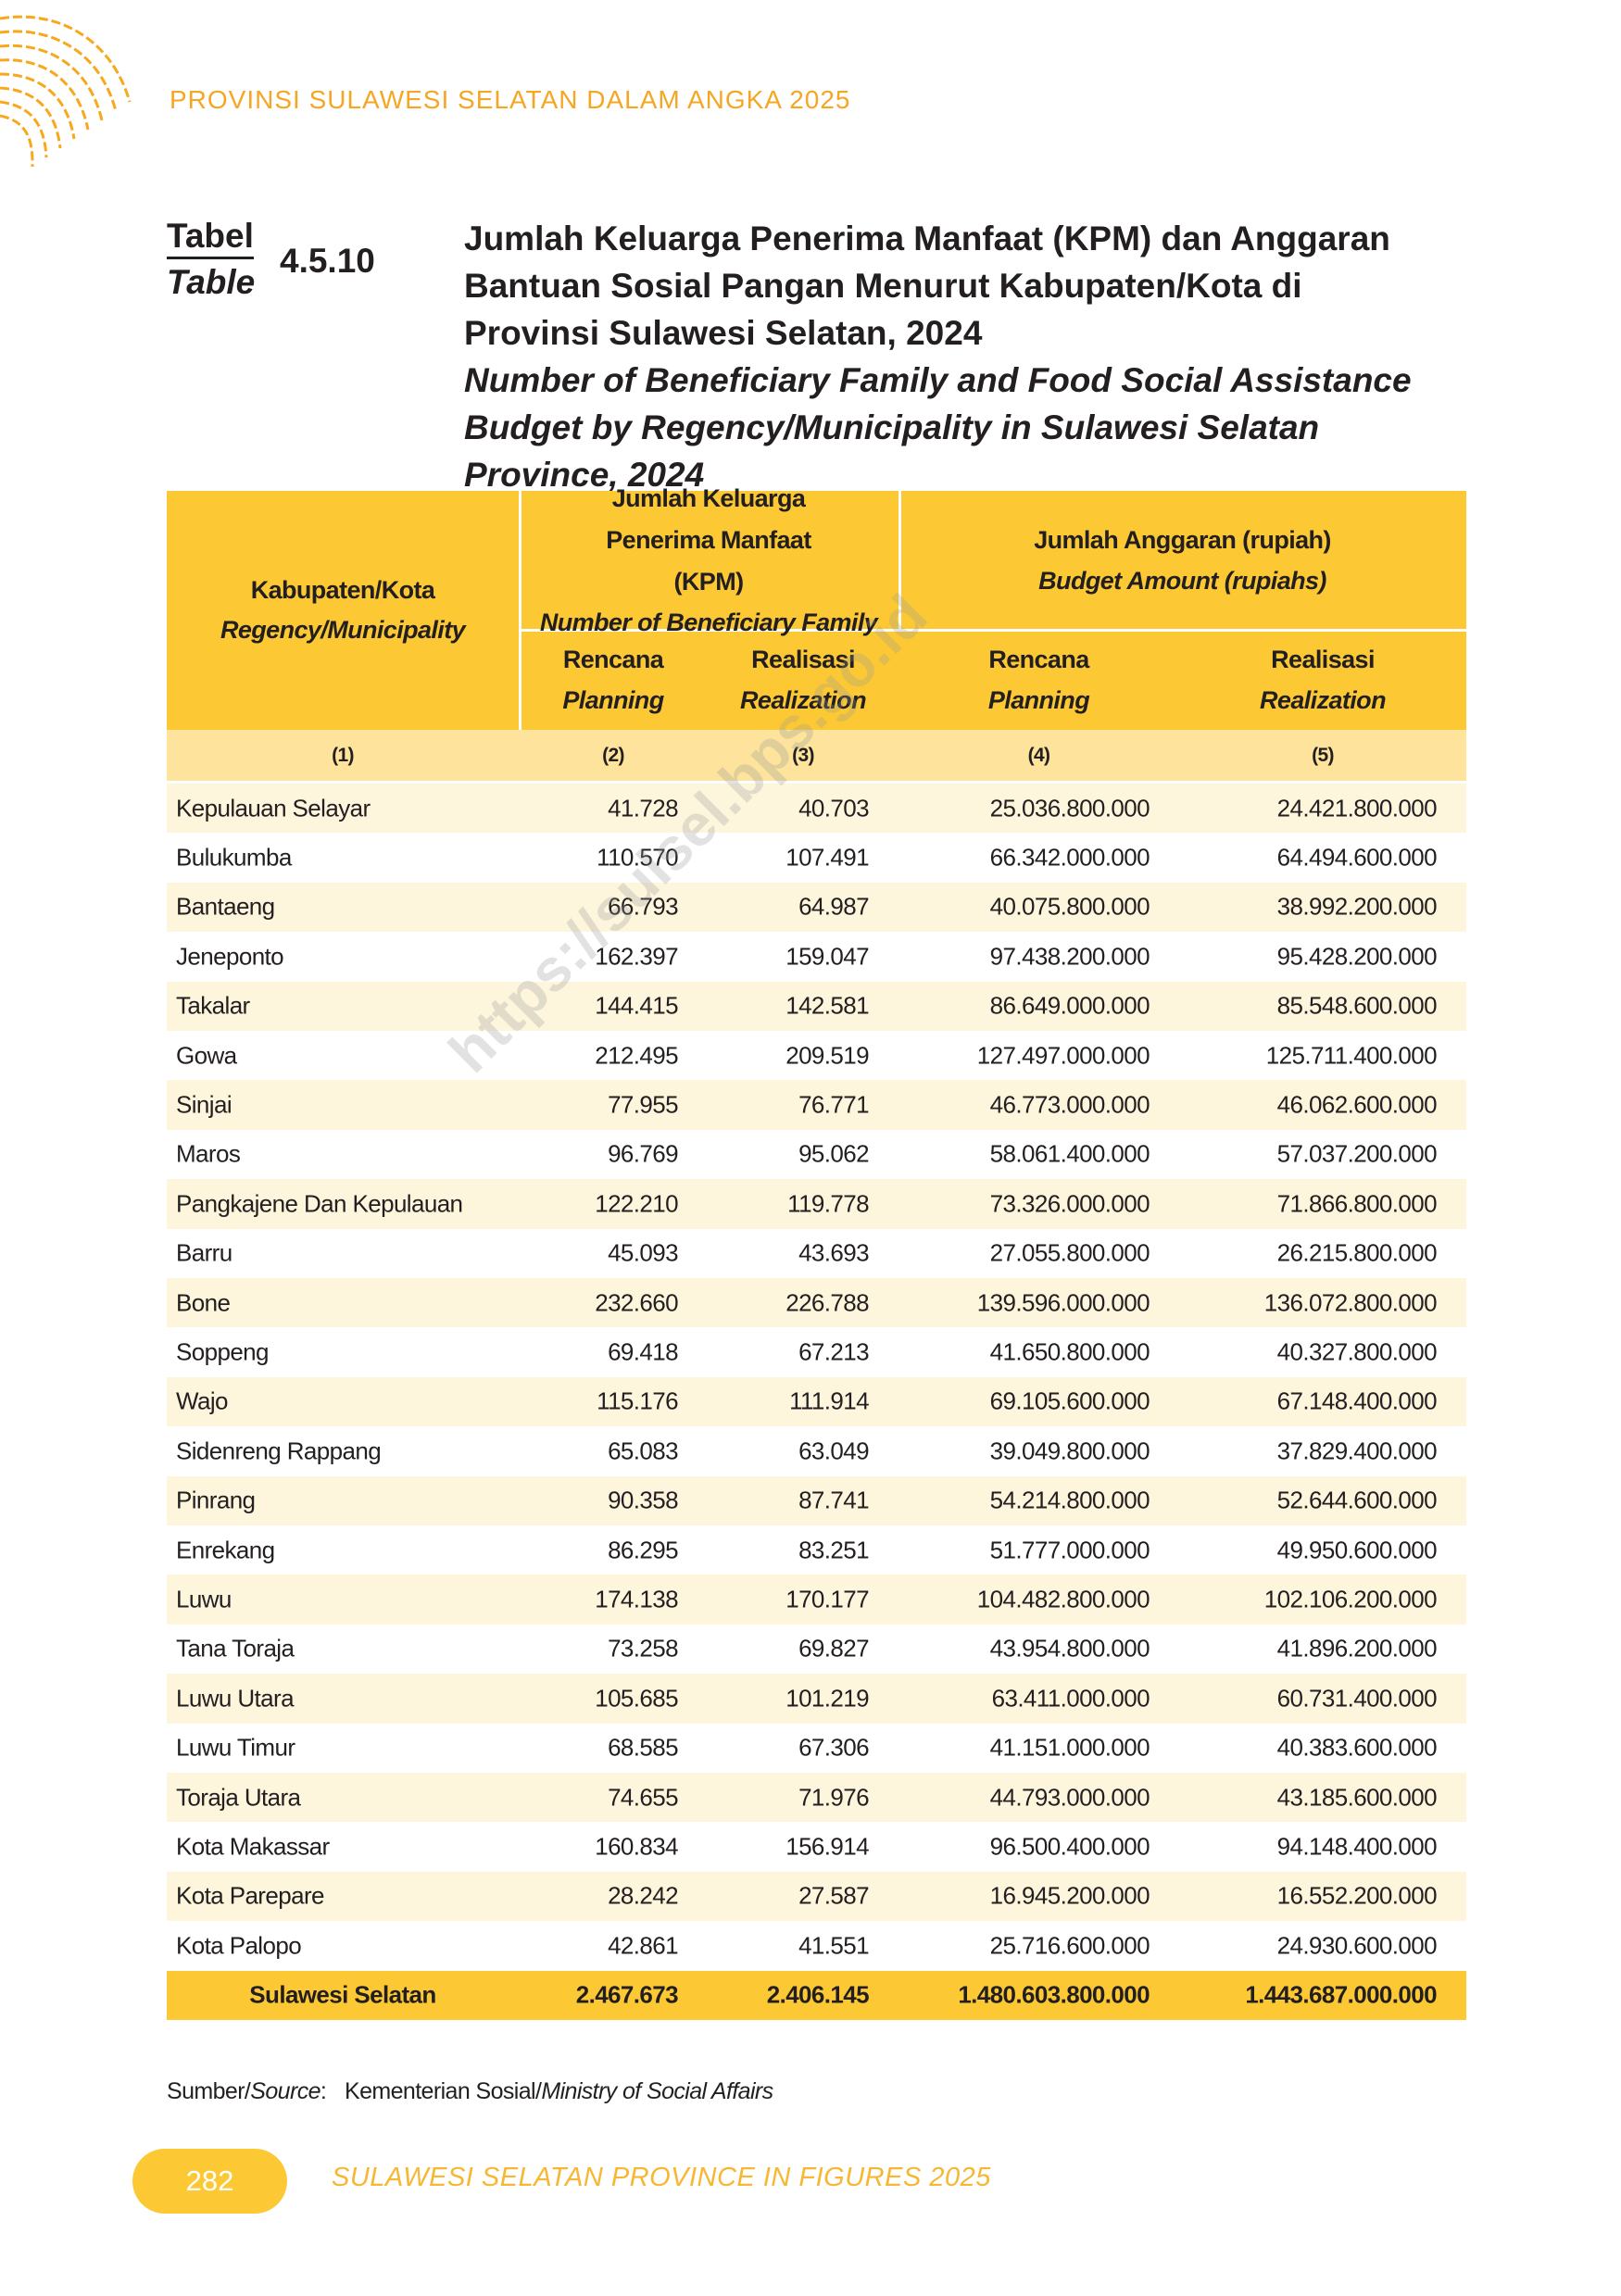 The width and height of the screenshot is (1621, 2296). I want to click on table-value: 41.896.200.000, so click(1357, 1648).